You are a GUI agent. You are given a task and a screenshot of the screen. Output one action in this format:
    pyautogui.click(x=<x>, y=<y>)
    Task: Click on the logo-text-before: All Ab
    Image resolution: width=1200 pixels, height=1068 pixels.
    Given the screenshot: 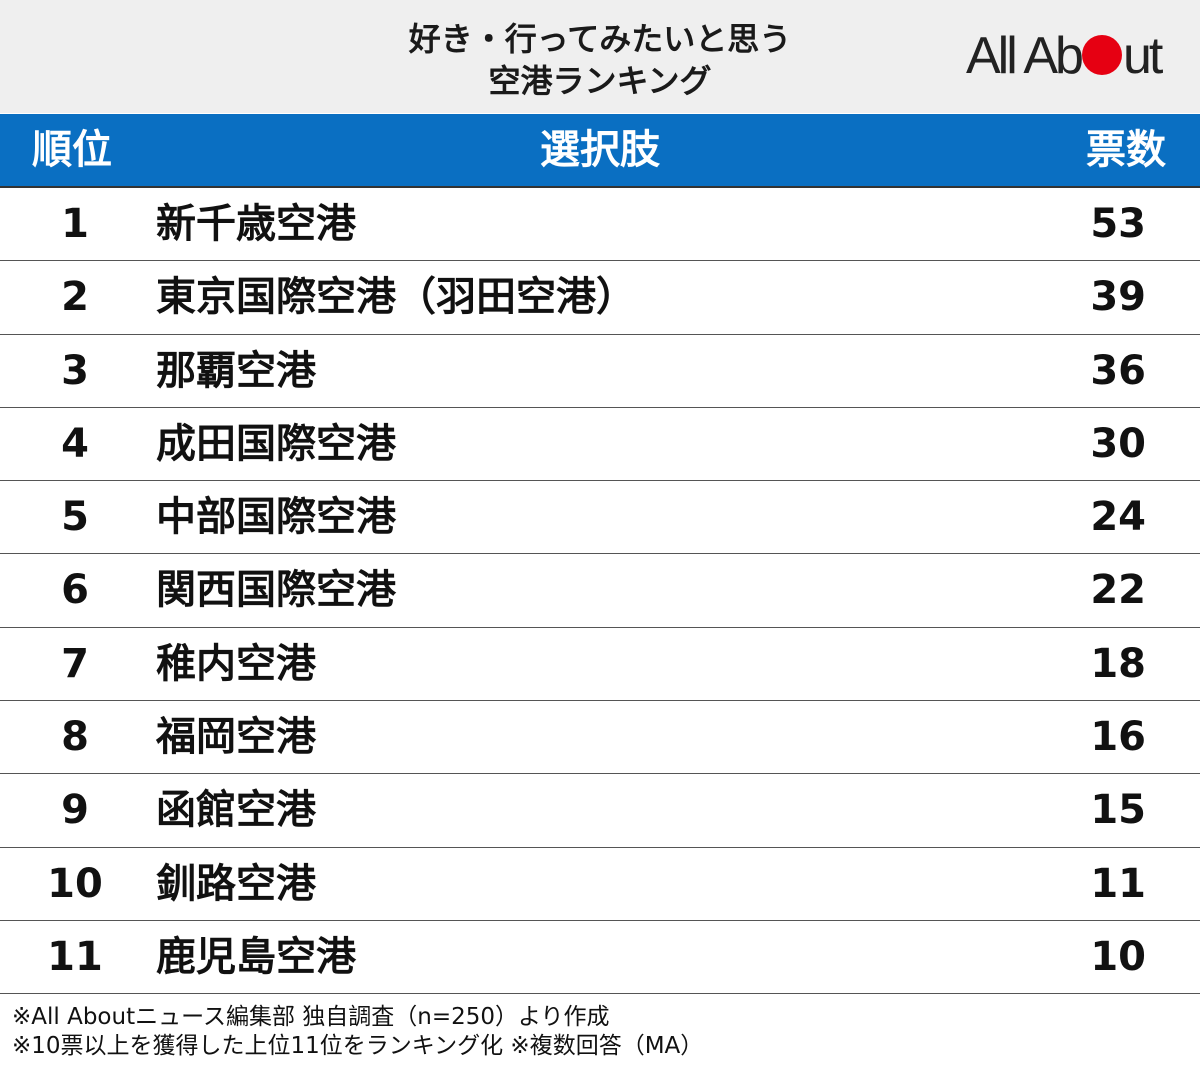 What is the action you would take?
    pyautogui.click(x=1025, y=56)
    